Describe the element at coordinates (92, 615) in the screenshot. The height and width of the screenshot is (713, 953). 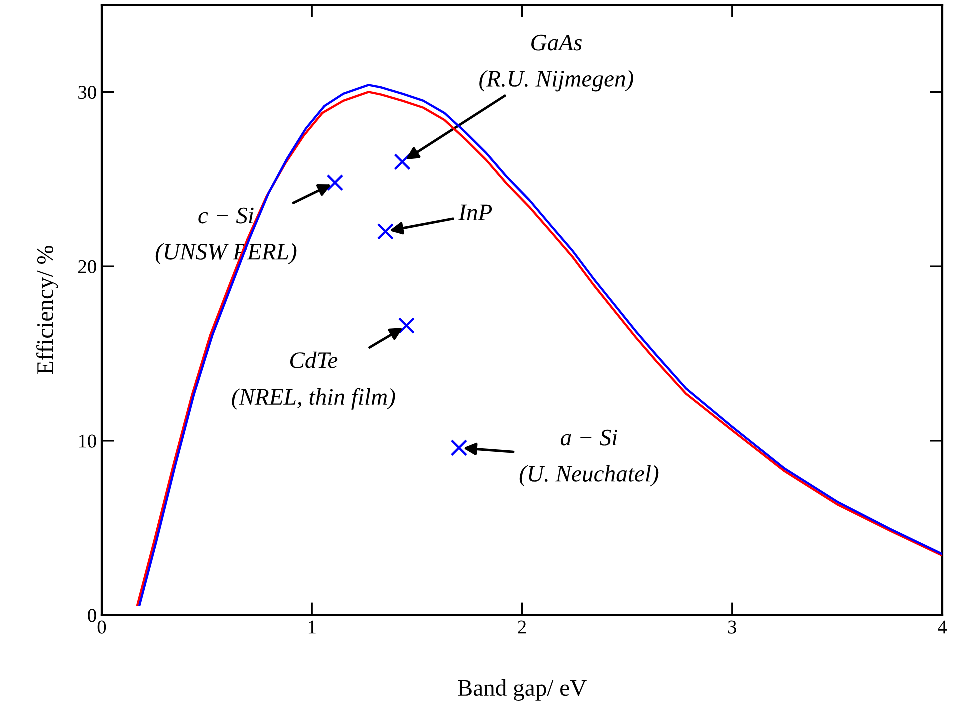
I see `y-tick-label: 0` at that location.